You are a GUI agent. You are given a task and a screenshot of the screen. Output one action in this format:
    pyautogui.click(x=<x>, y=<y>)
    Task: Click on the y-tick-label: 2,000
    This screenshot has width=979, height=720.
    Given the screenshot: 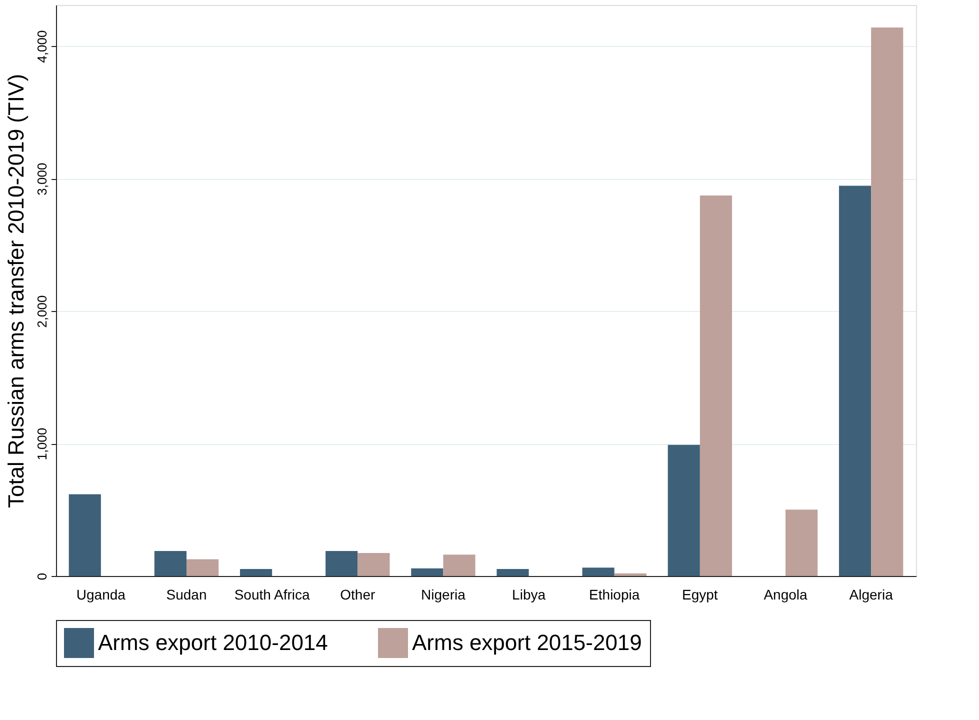 What is the action you would take?
    pyautogui.click(x=42, y=311)
    